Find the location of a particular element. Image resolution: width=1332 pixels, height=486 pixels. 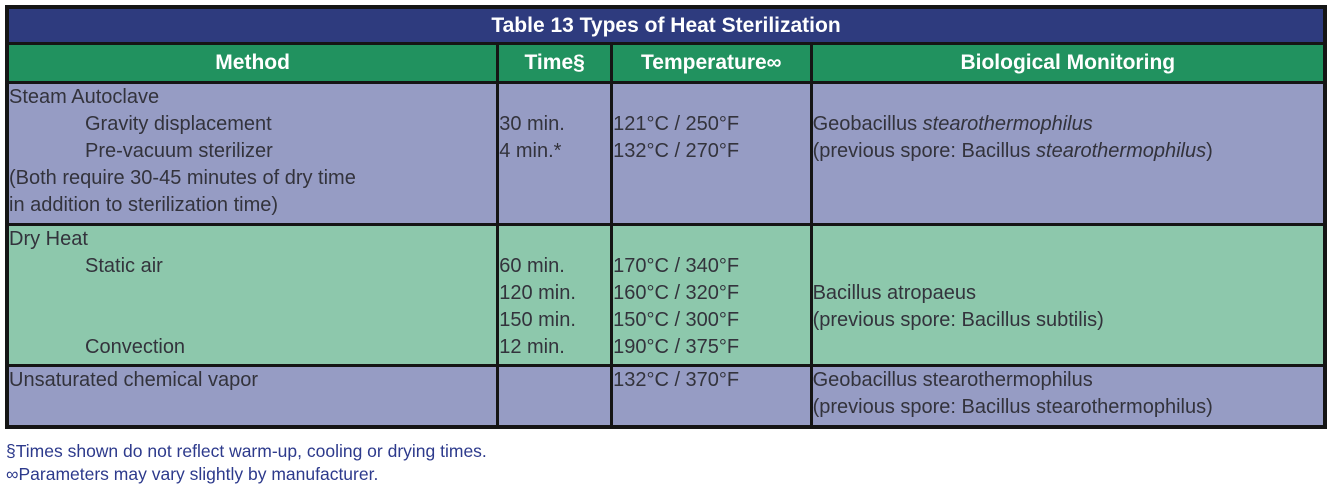

cell-line: Steam Autoclave is located at coordinates (84, 97).